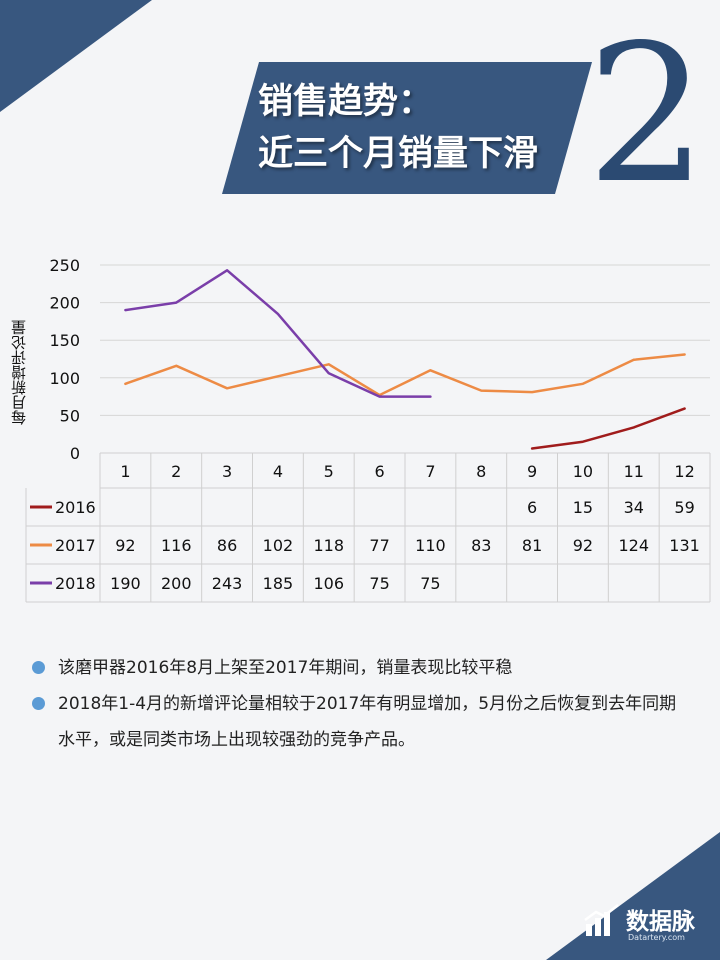 The width and height of the screenshot is (720, 960). What do you see at coordinates (405, 375) in the screenshot?
I see `series-line-2017` at bounding box center [405, 375].